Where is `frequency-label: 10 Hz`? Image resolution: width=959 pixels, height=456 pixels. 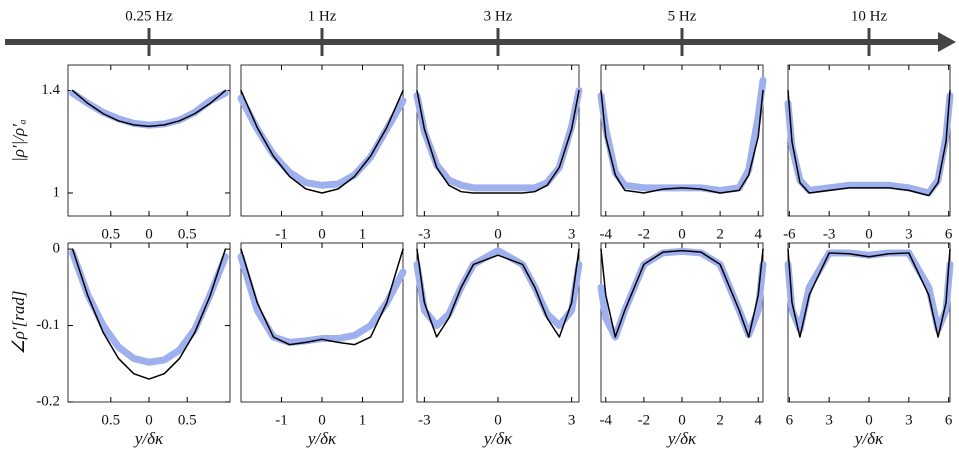
frequency-label: 10 Hz is located at coordinates (869, 16).